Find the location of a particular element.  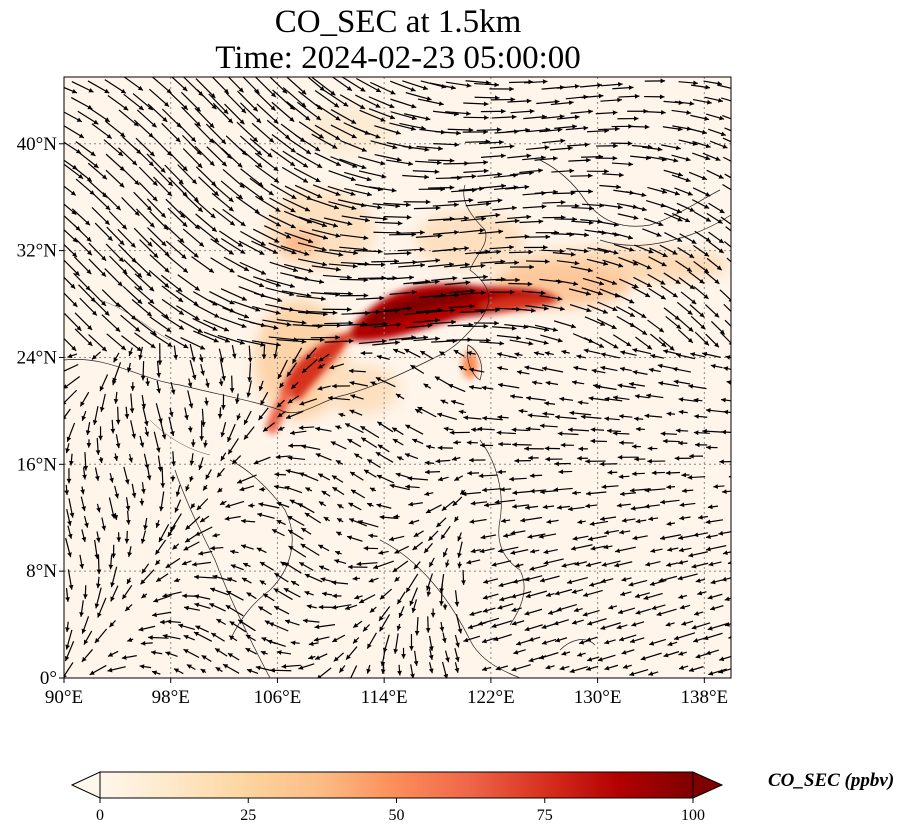

lat-tick-label: 8°N is located at coordinates (41, 571).